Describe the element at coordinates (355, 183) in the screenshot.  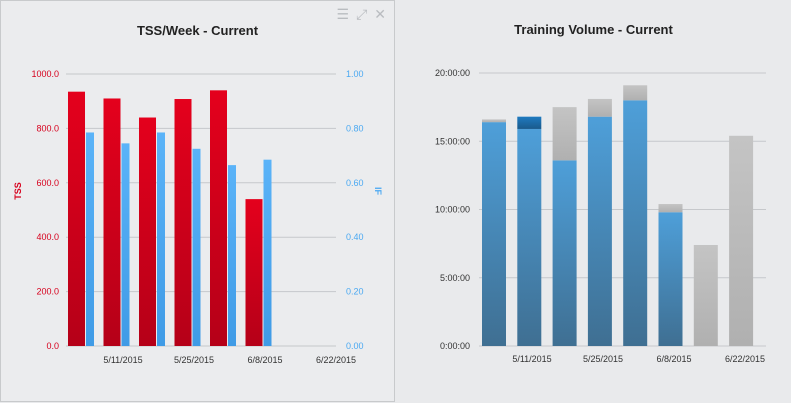
I see `y-right-tick-label: 0.60` at that location.